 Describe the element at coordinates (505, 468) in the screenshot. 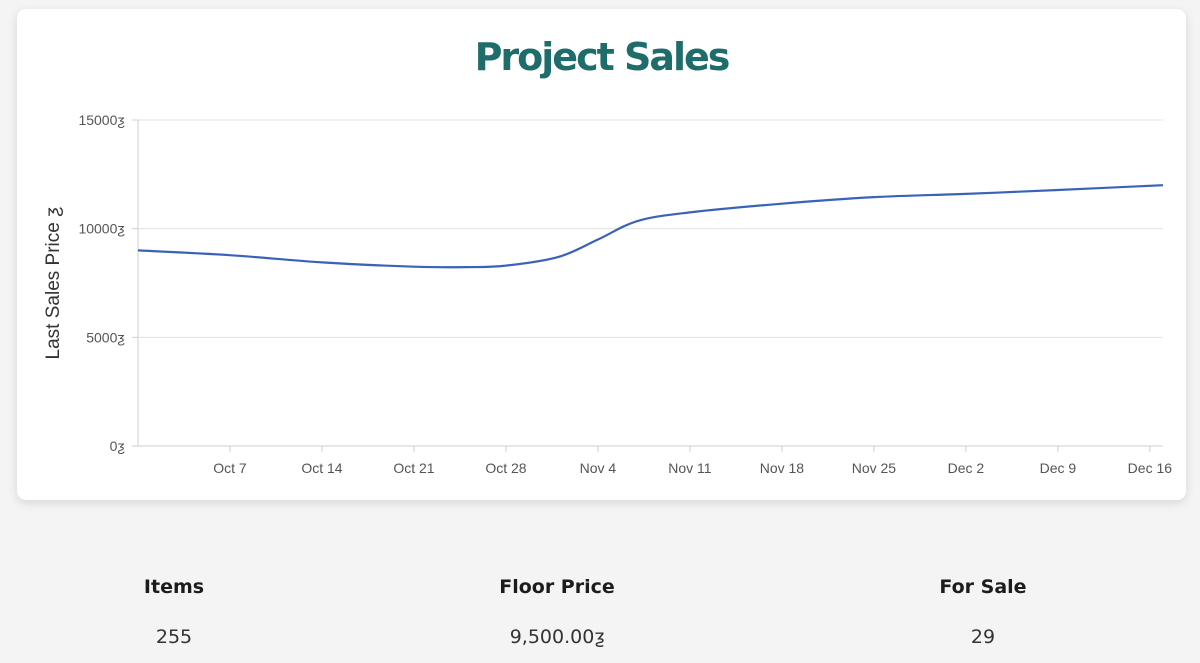

I see `x-tick-label: Oct 28` at that location.